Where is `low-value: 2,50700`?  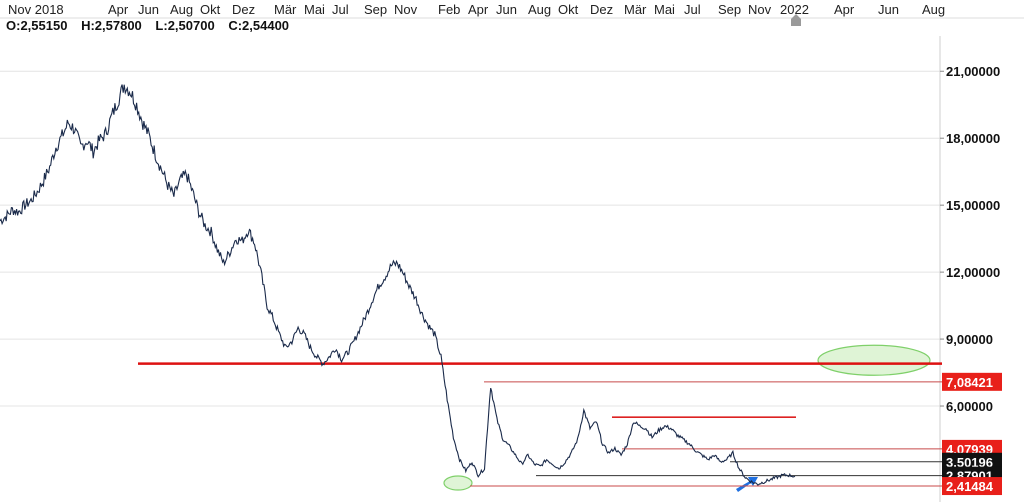
low-value: 2,50700 is located at coordinates (191, 25).